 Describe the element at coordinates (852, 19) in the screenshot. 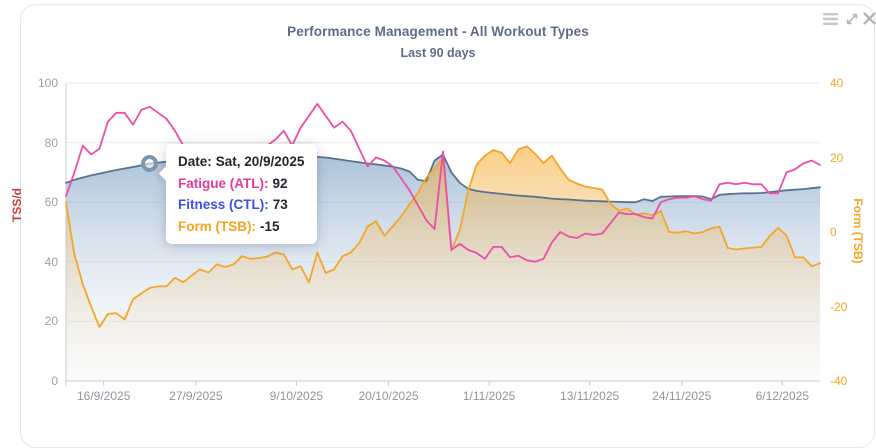

I see `expand-icon` at that location.